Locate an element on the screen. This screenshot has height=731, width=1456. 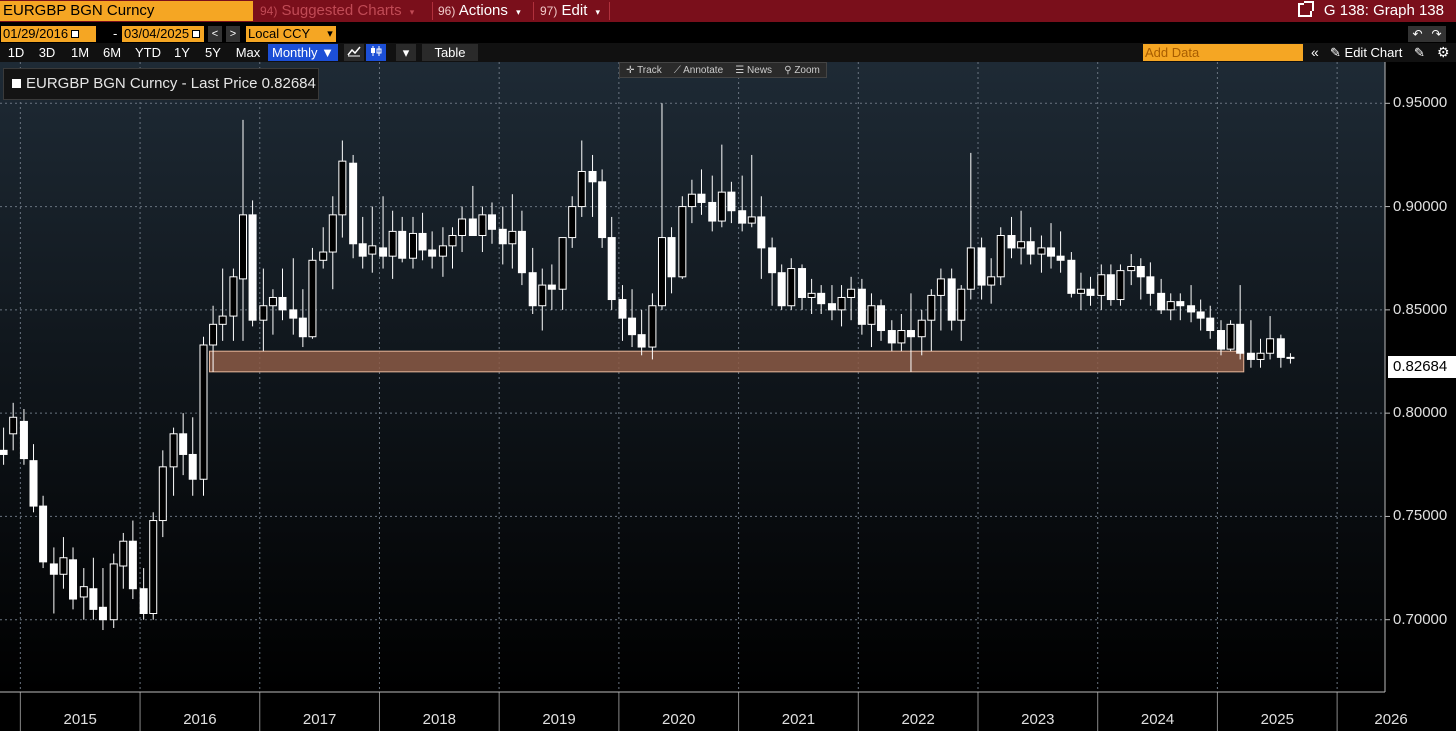
currency-value: Local CCY is located at coordinates (279, 33).